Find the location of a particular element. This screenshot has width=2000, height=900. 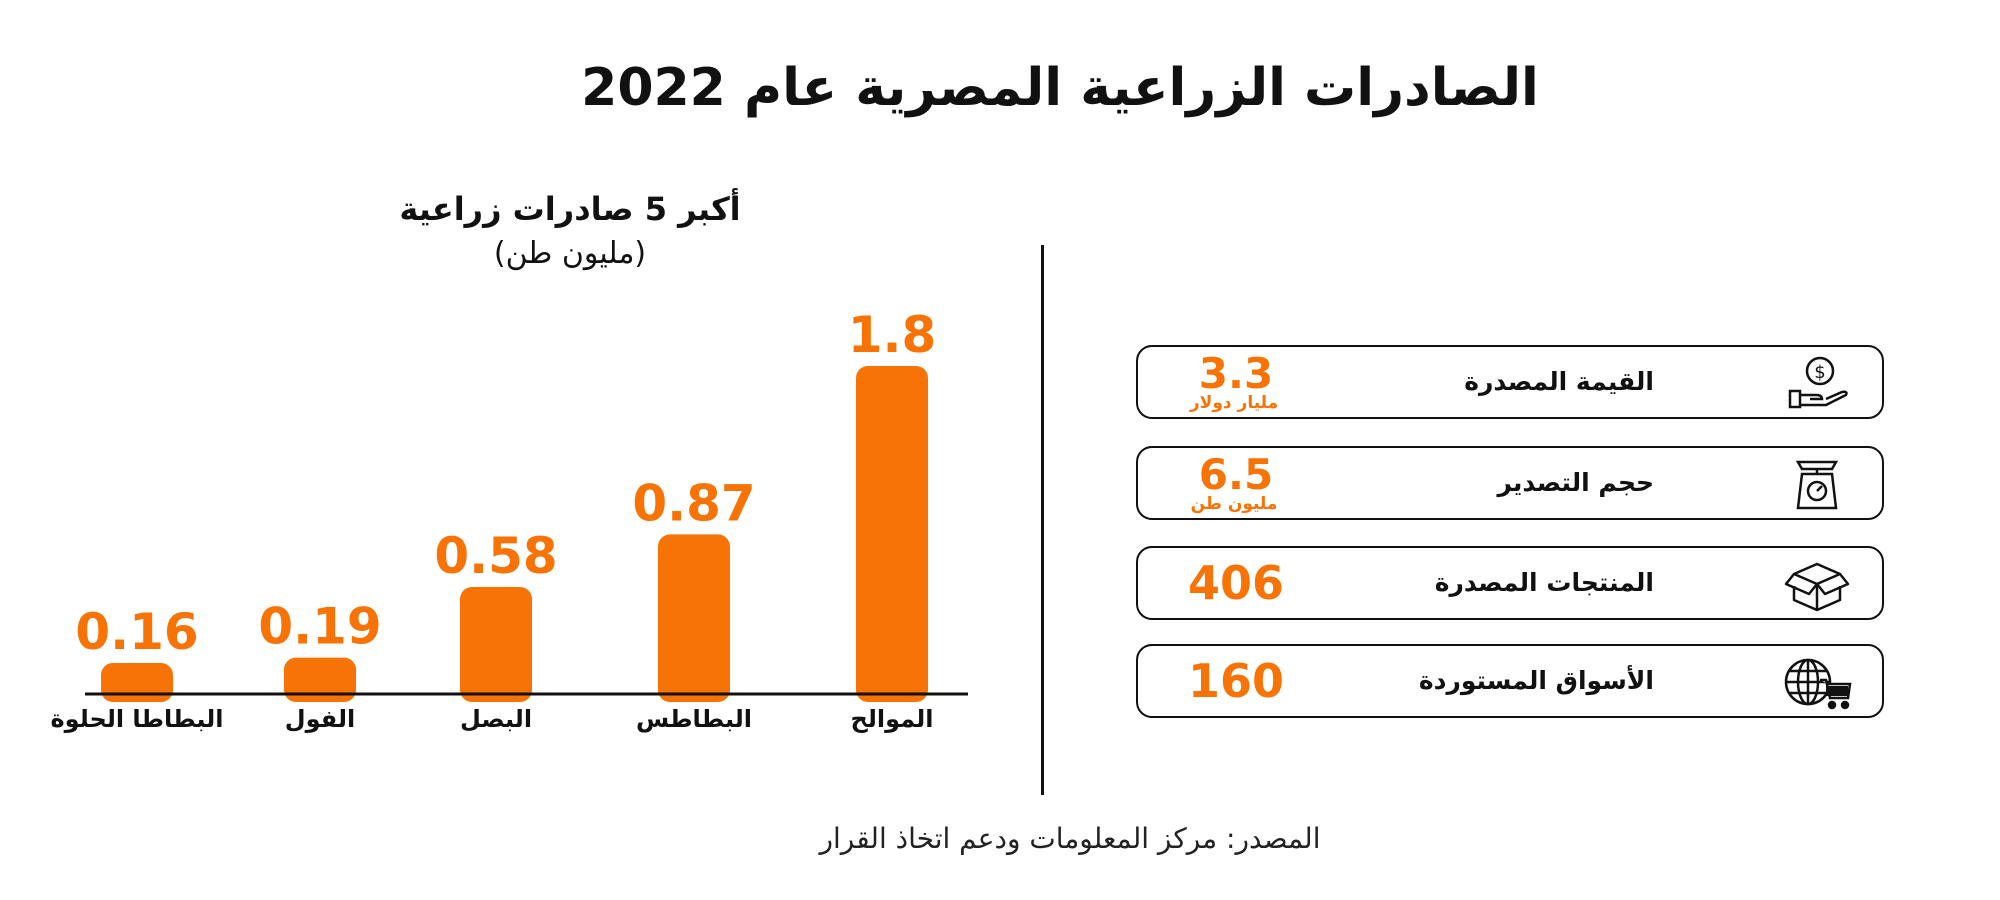

category-label: الموالح is located at coordinates (892, 719).